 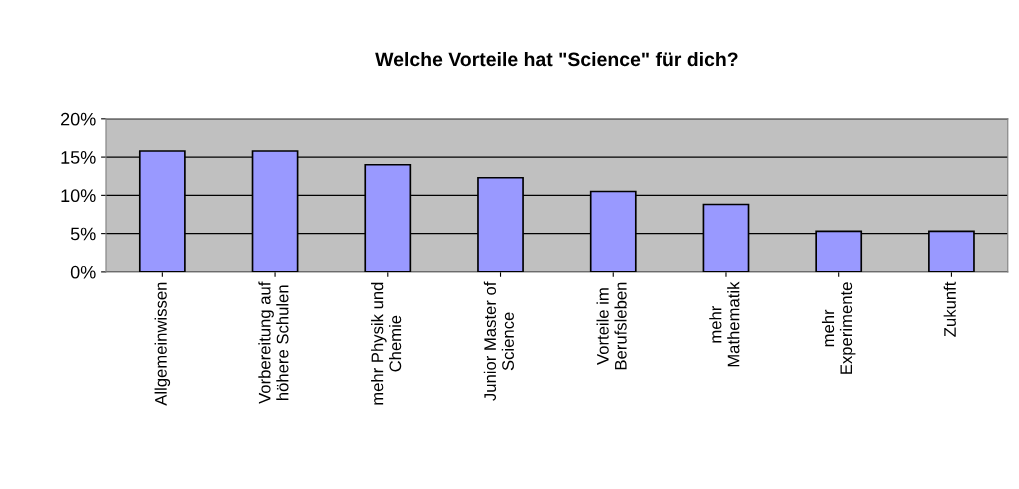 What do you see at coordinates (78, 157) in the screenshot?
I see `y-tick-label: 15%` at bounding box center [78, 157].